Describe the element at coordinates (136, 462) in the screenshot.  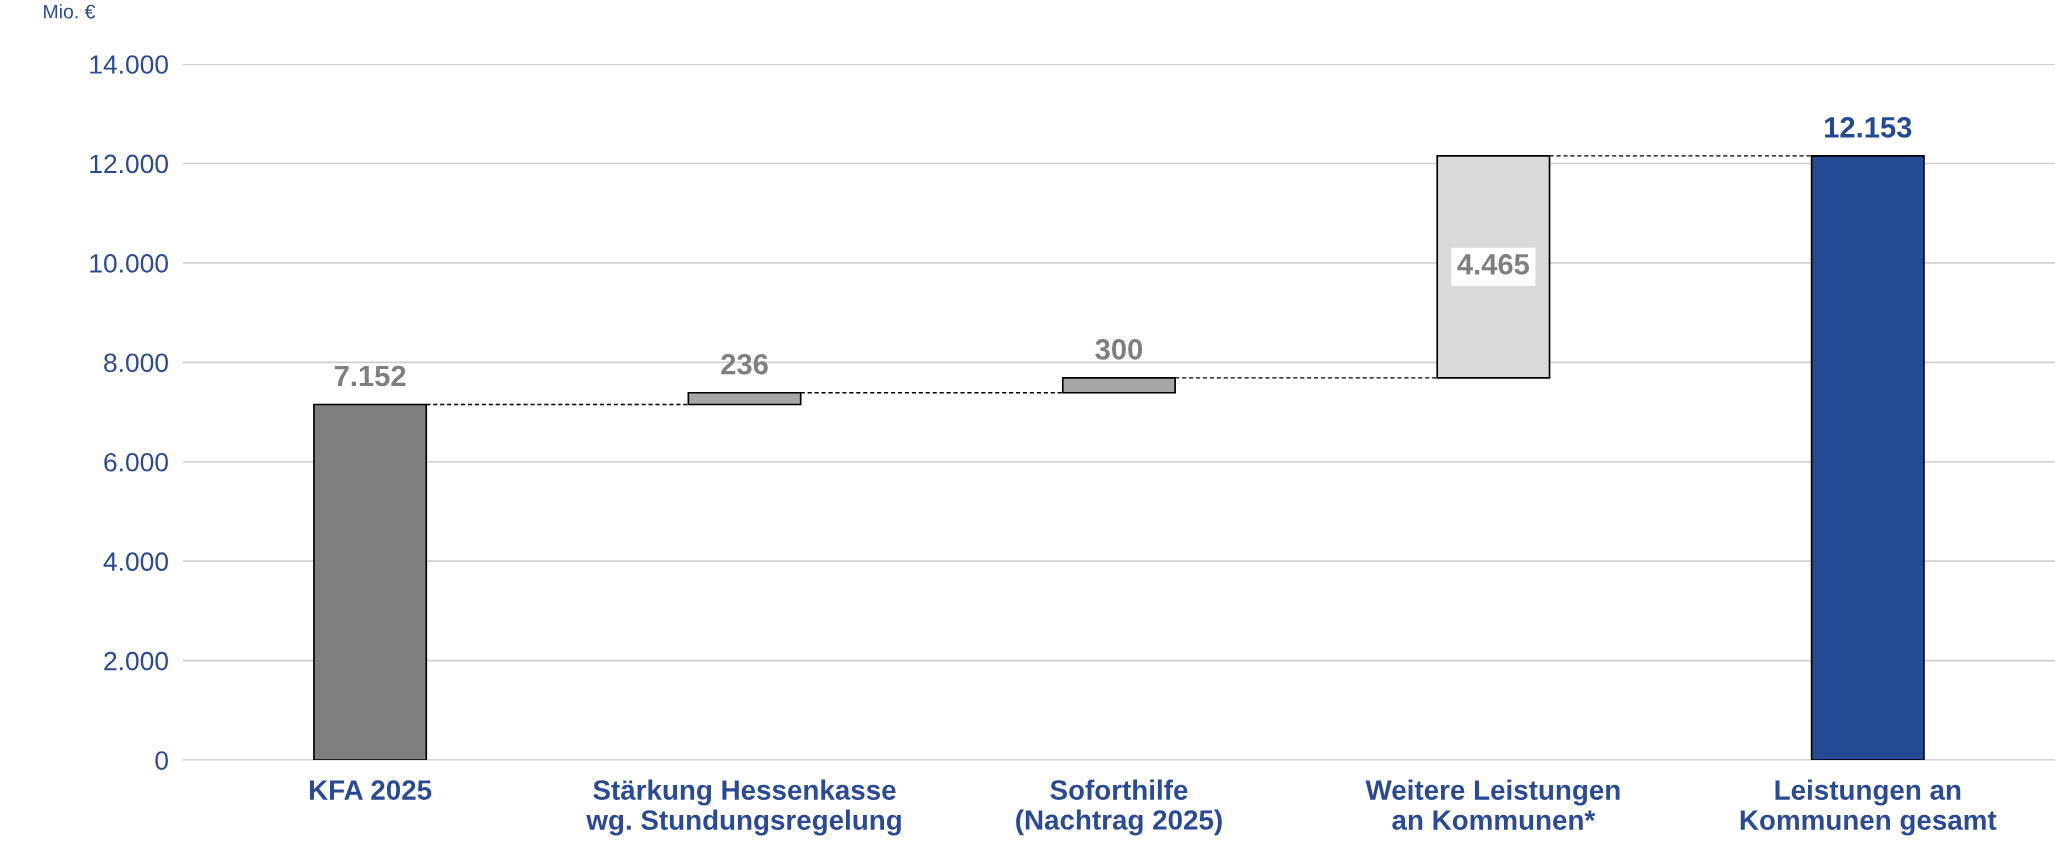
I see `y-tick-label: 6.000` at that location.